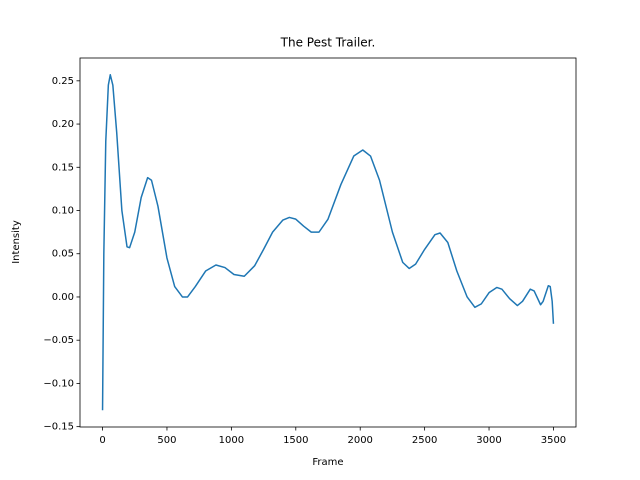 The height and width of the screenshot is (480, 640). I want to click on y-tick-label: −0.10, so click(58, 383).